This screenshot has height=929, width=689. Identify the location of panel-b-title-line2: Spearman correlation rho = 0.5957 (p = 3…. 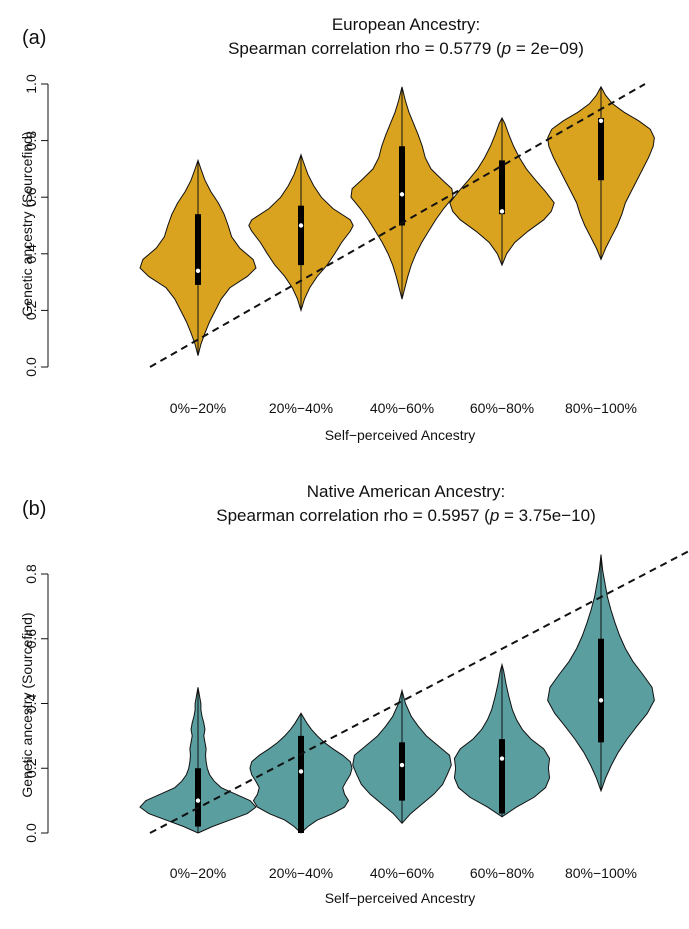
(405, 515).